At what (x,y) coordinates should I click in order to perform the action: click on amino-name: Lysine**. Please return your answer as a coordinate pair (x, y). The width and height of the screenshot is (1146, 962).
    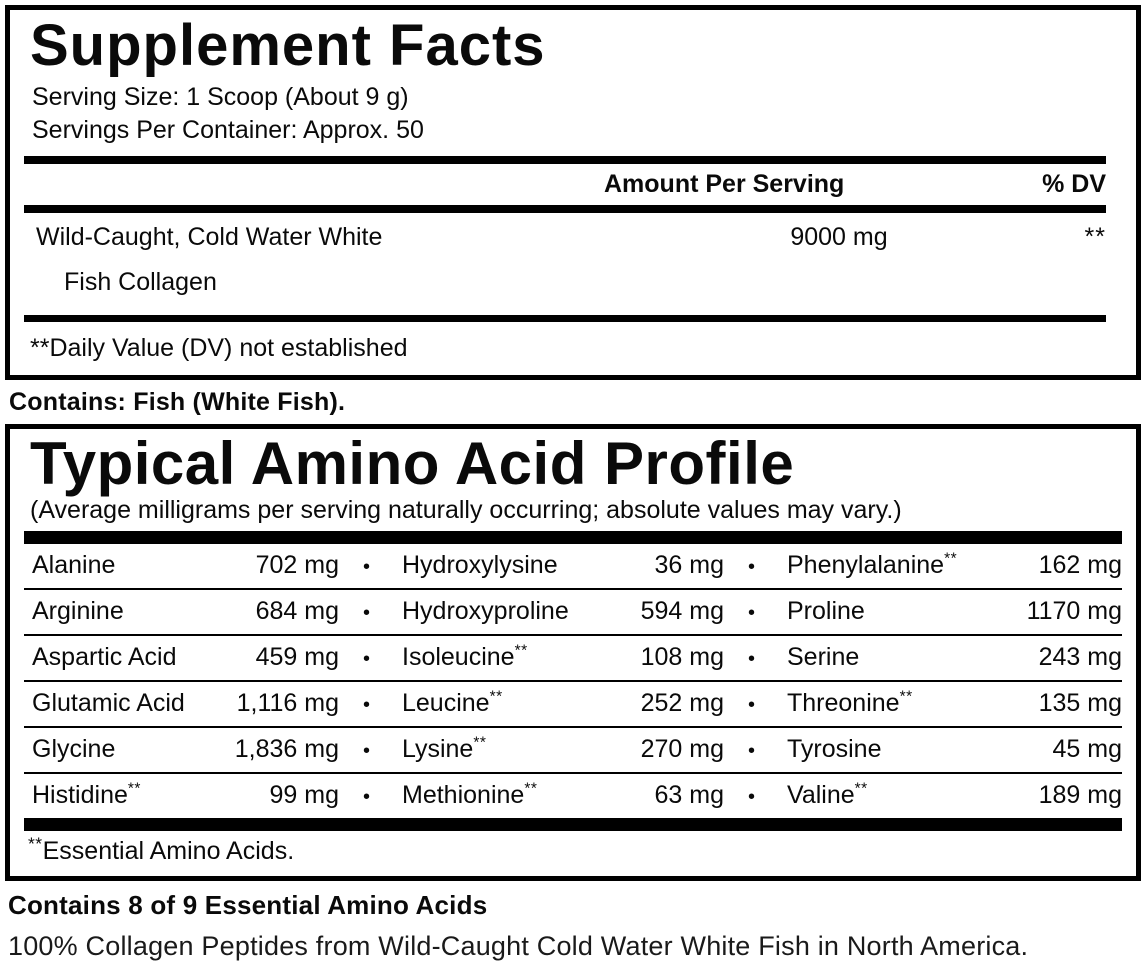
    Looking at the image, I should click on (444, 749).